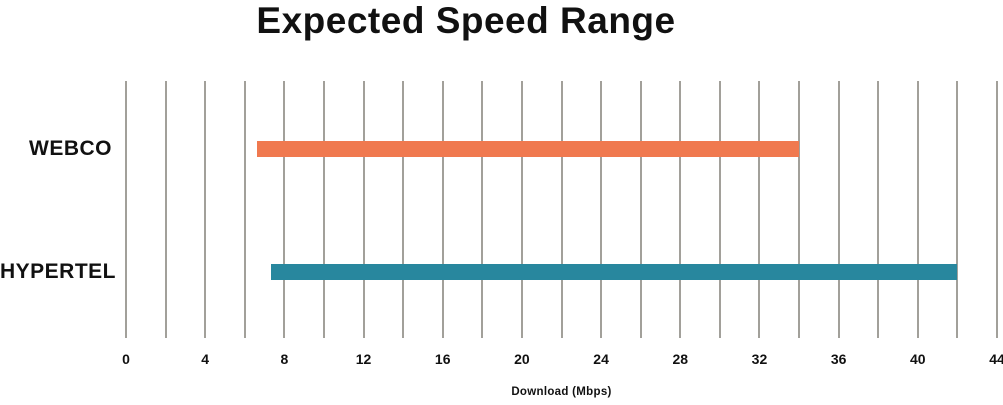  Describe the element at coordinates (284, 359) in the screenshot. I see `x-tick-label-8: 8` at that location.